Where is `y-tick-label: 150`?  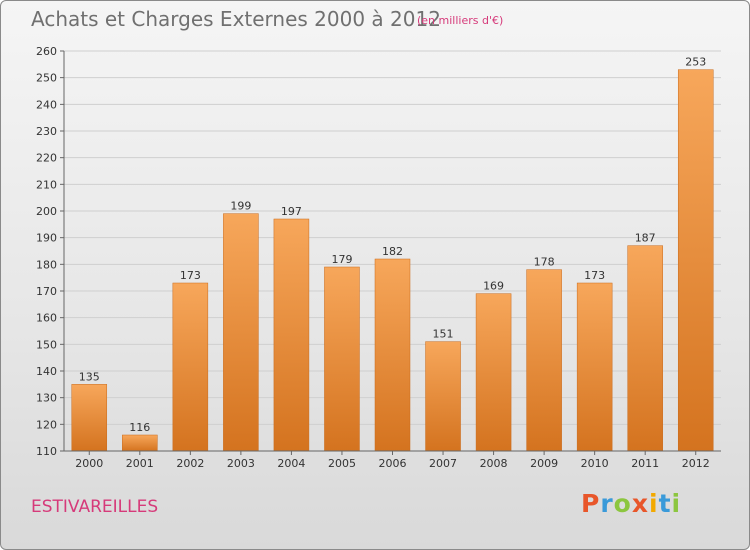
y-tick-label: 150 is located at coordinates (46, 344).